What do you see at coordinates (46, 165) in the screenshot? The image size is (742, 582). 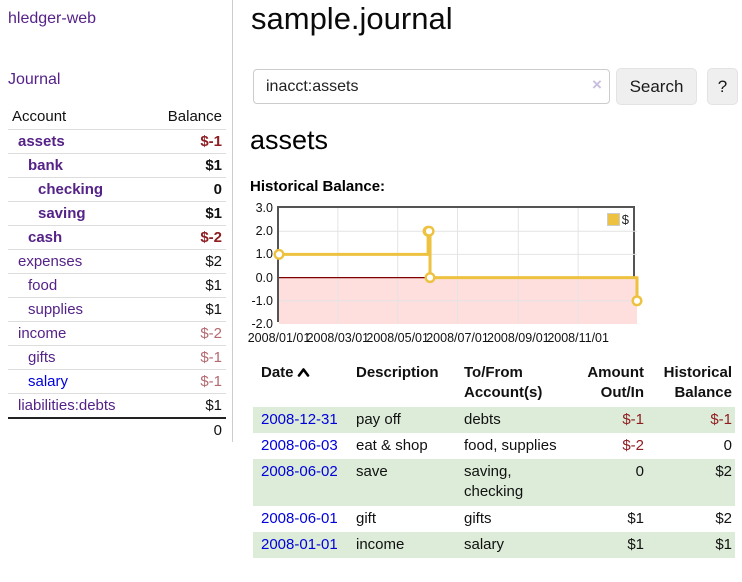 I see `account-link-bank: bank` at bounding box center [46, 165].